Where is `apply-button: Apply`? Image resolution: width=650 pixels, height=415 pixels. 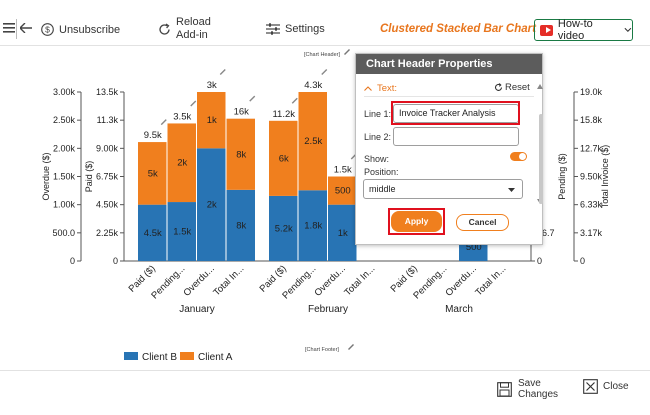
apply-button: Apply is located at coordinates (416, 221).